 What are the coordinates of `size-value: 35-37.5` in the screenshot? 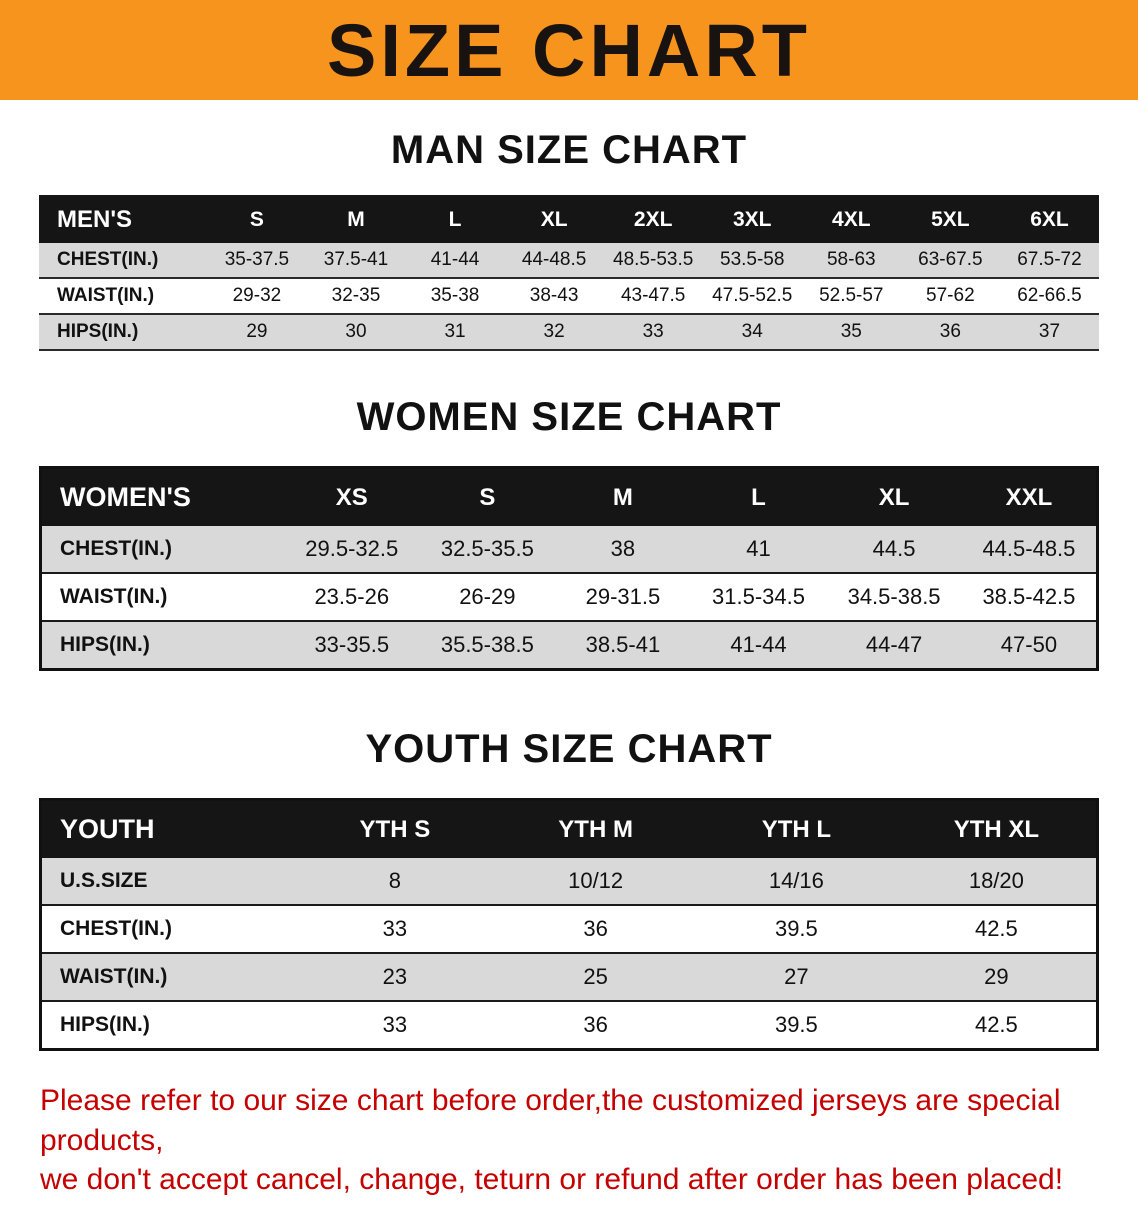 It's located at (257, 260).